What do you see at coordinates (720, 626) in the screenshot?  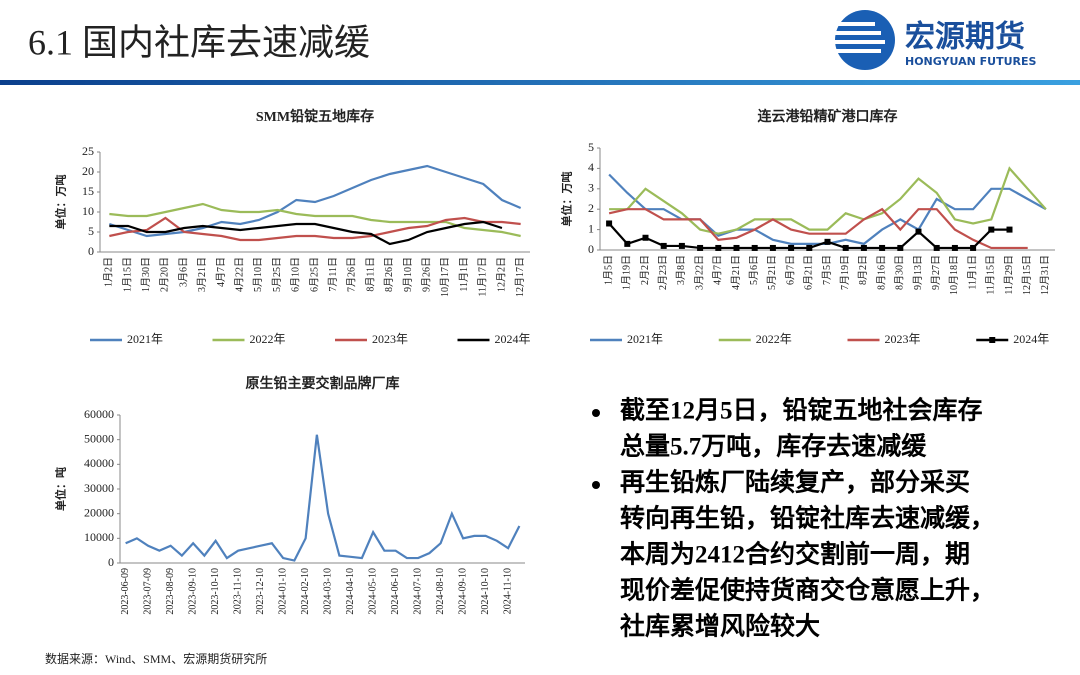 I see `bullet-text: 社库累增风险较大` at bounding box center [720, 626].